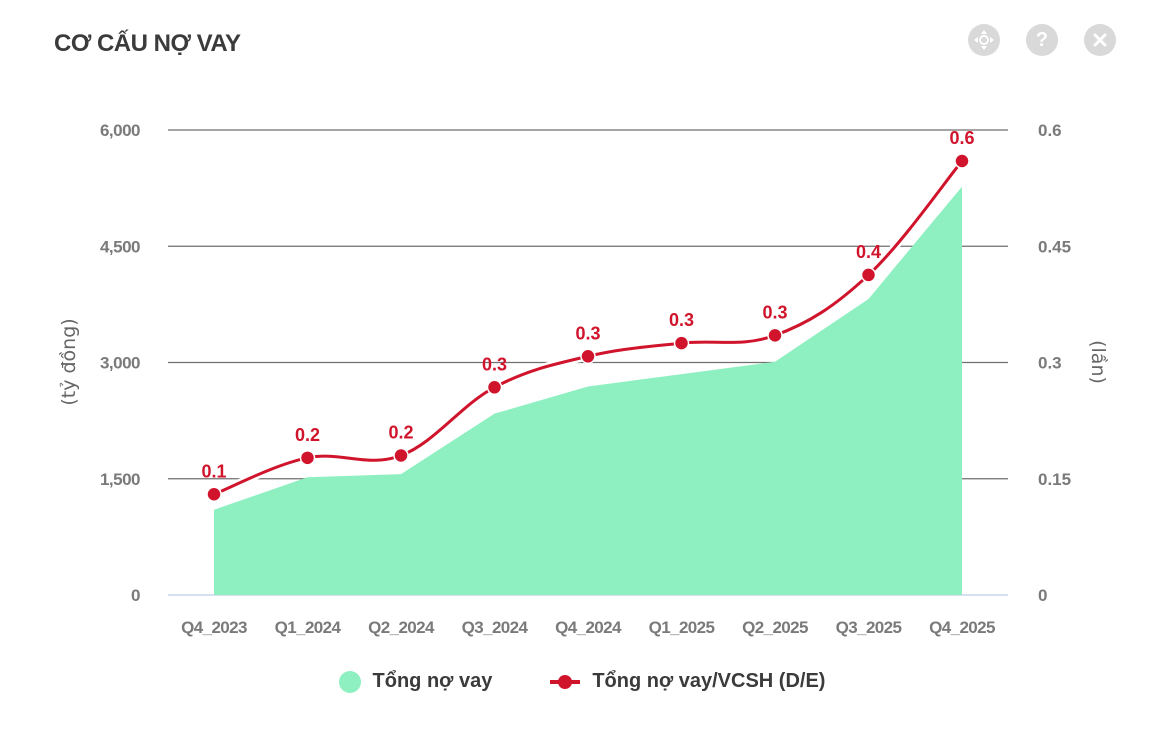 Image resolution: width=1164 pixels, height=733 pixels. I want to click on data-label: 0.6, so click(961, 138).